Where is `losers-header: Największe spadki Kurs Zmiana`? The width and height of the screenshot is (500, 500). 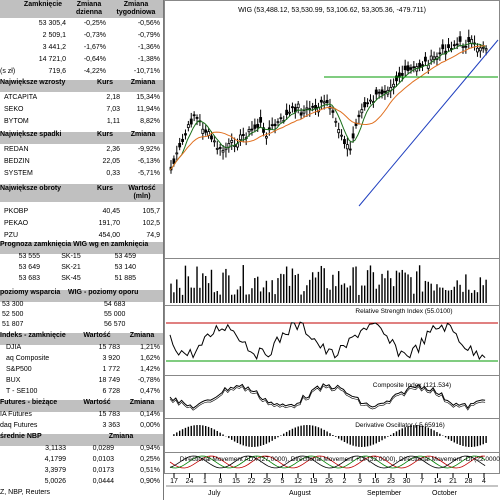 losers-header: Największe spadki Kurs Zmiana is located at coordinates (81, 137).